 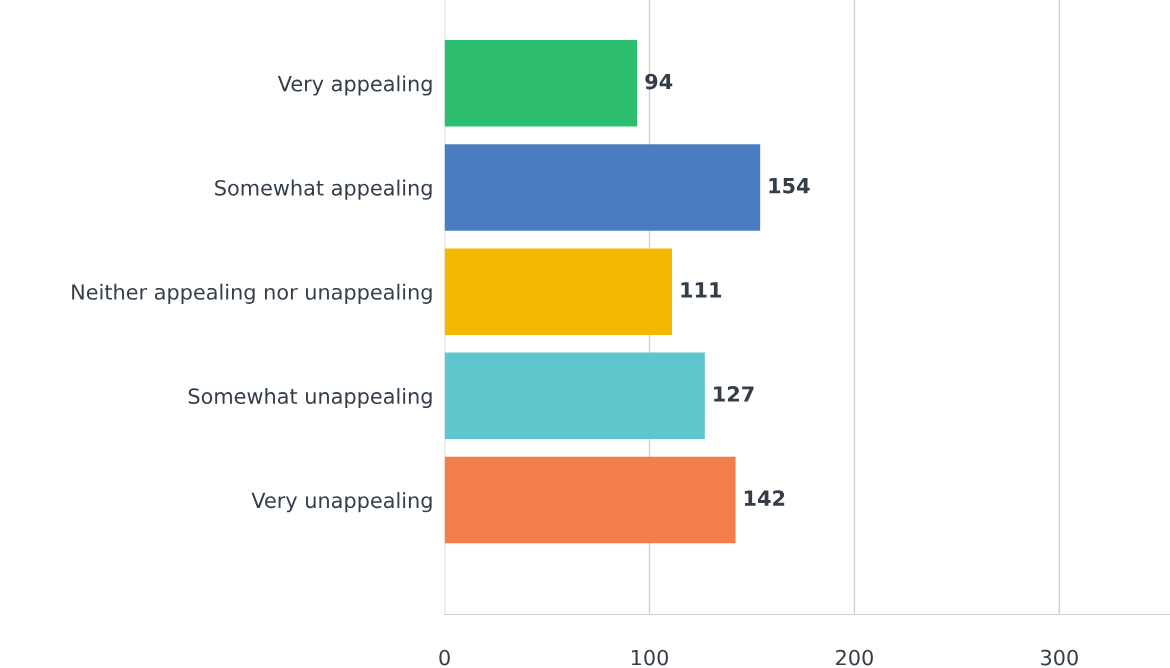 I want to click on y-tick-label: Somewhat unappealing, so click(x=310, y=398).